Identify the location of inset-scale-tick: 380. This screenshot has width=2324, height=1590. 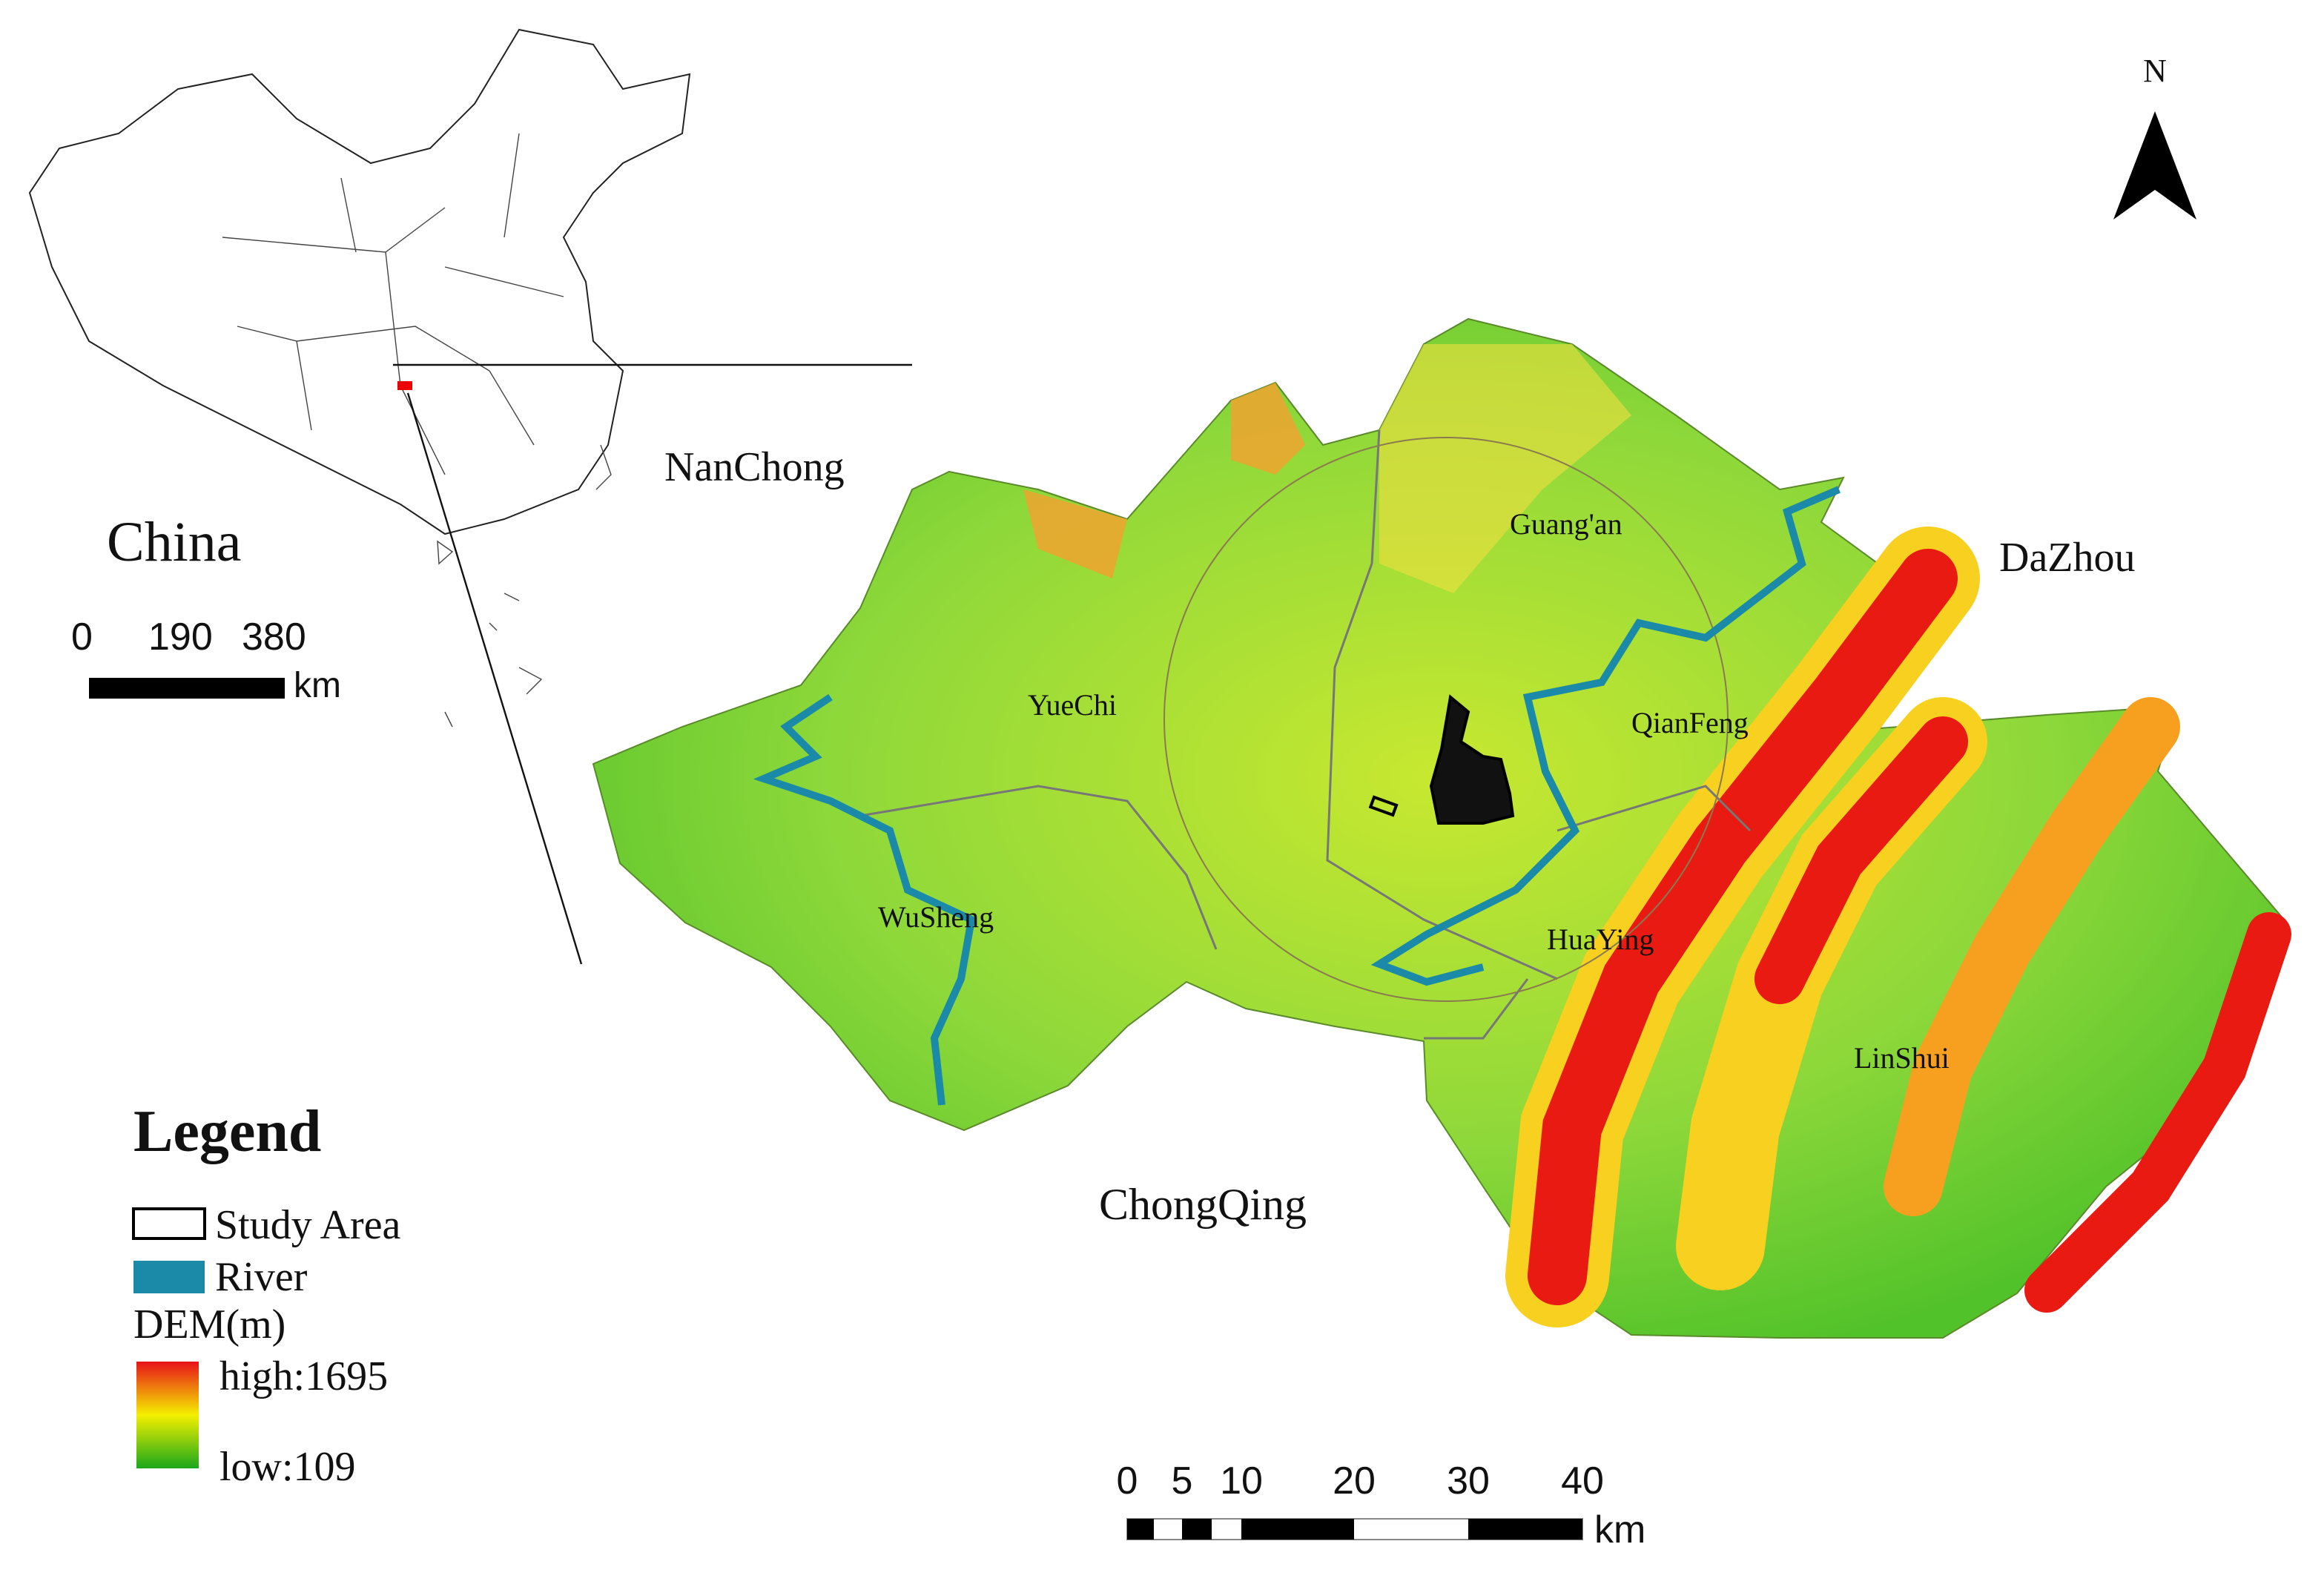
(274, 637).